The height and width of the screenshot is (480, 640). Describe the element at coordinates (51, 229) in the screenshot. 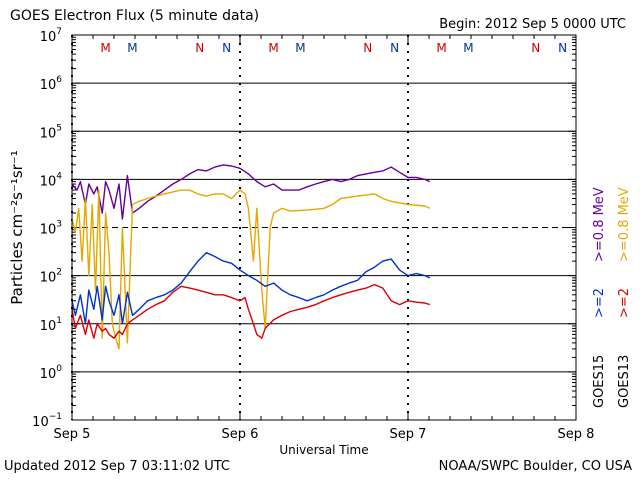

I see `y-tick-label: 10³` at that location.